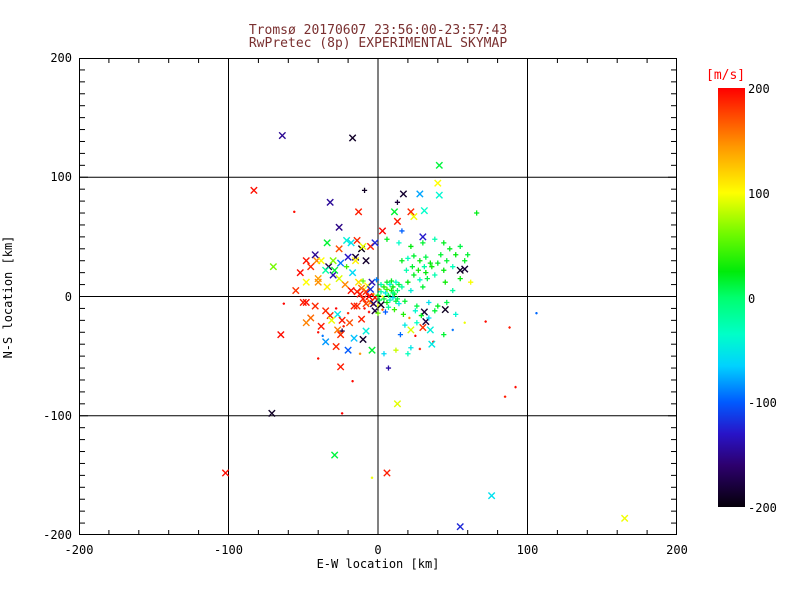 The image size is (800, 600). Describe the element at coordinates (57, 535) in the screenshot. I see `y-tick-label: -200` at that location.